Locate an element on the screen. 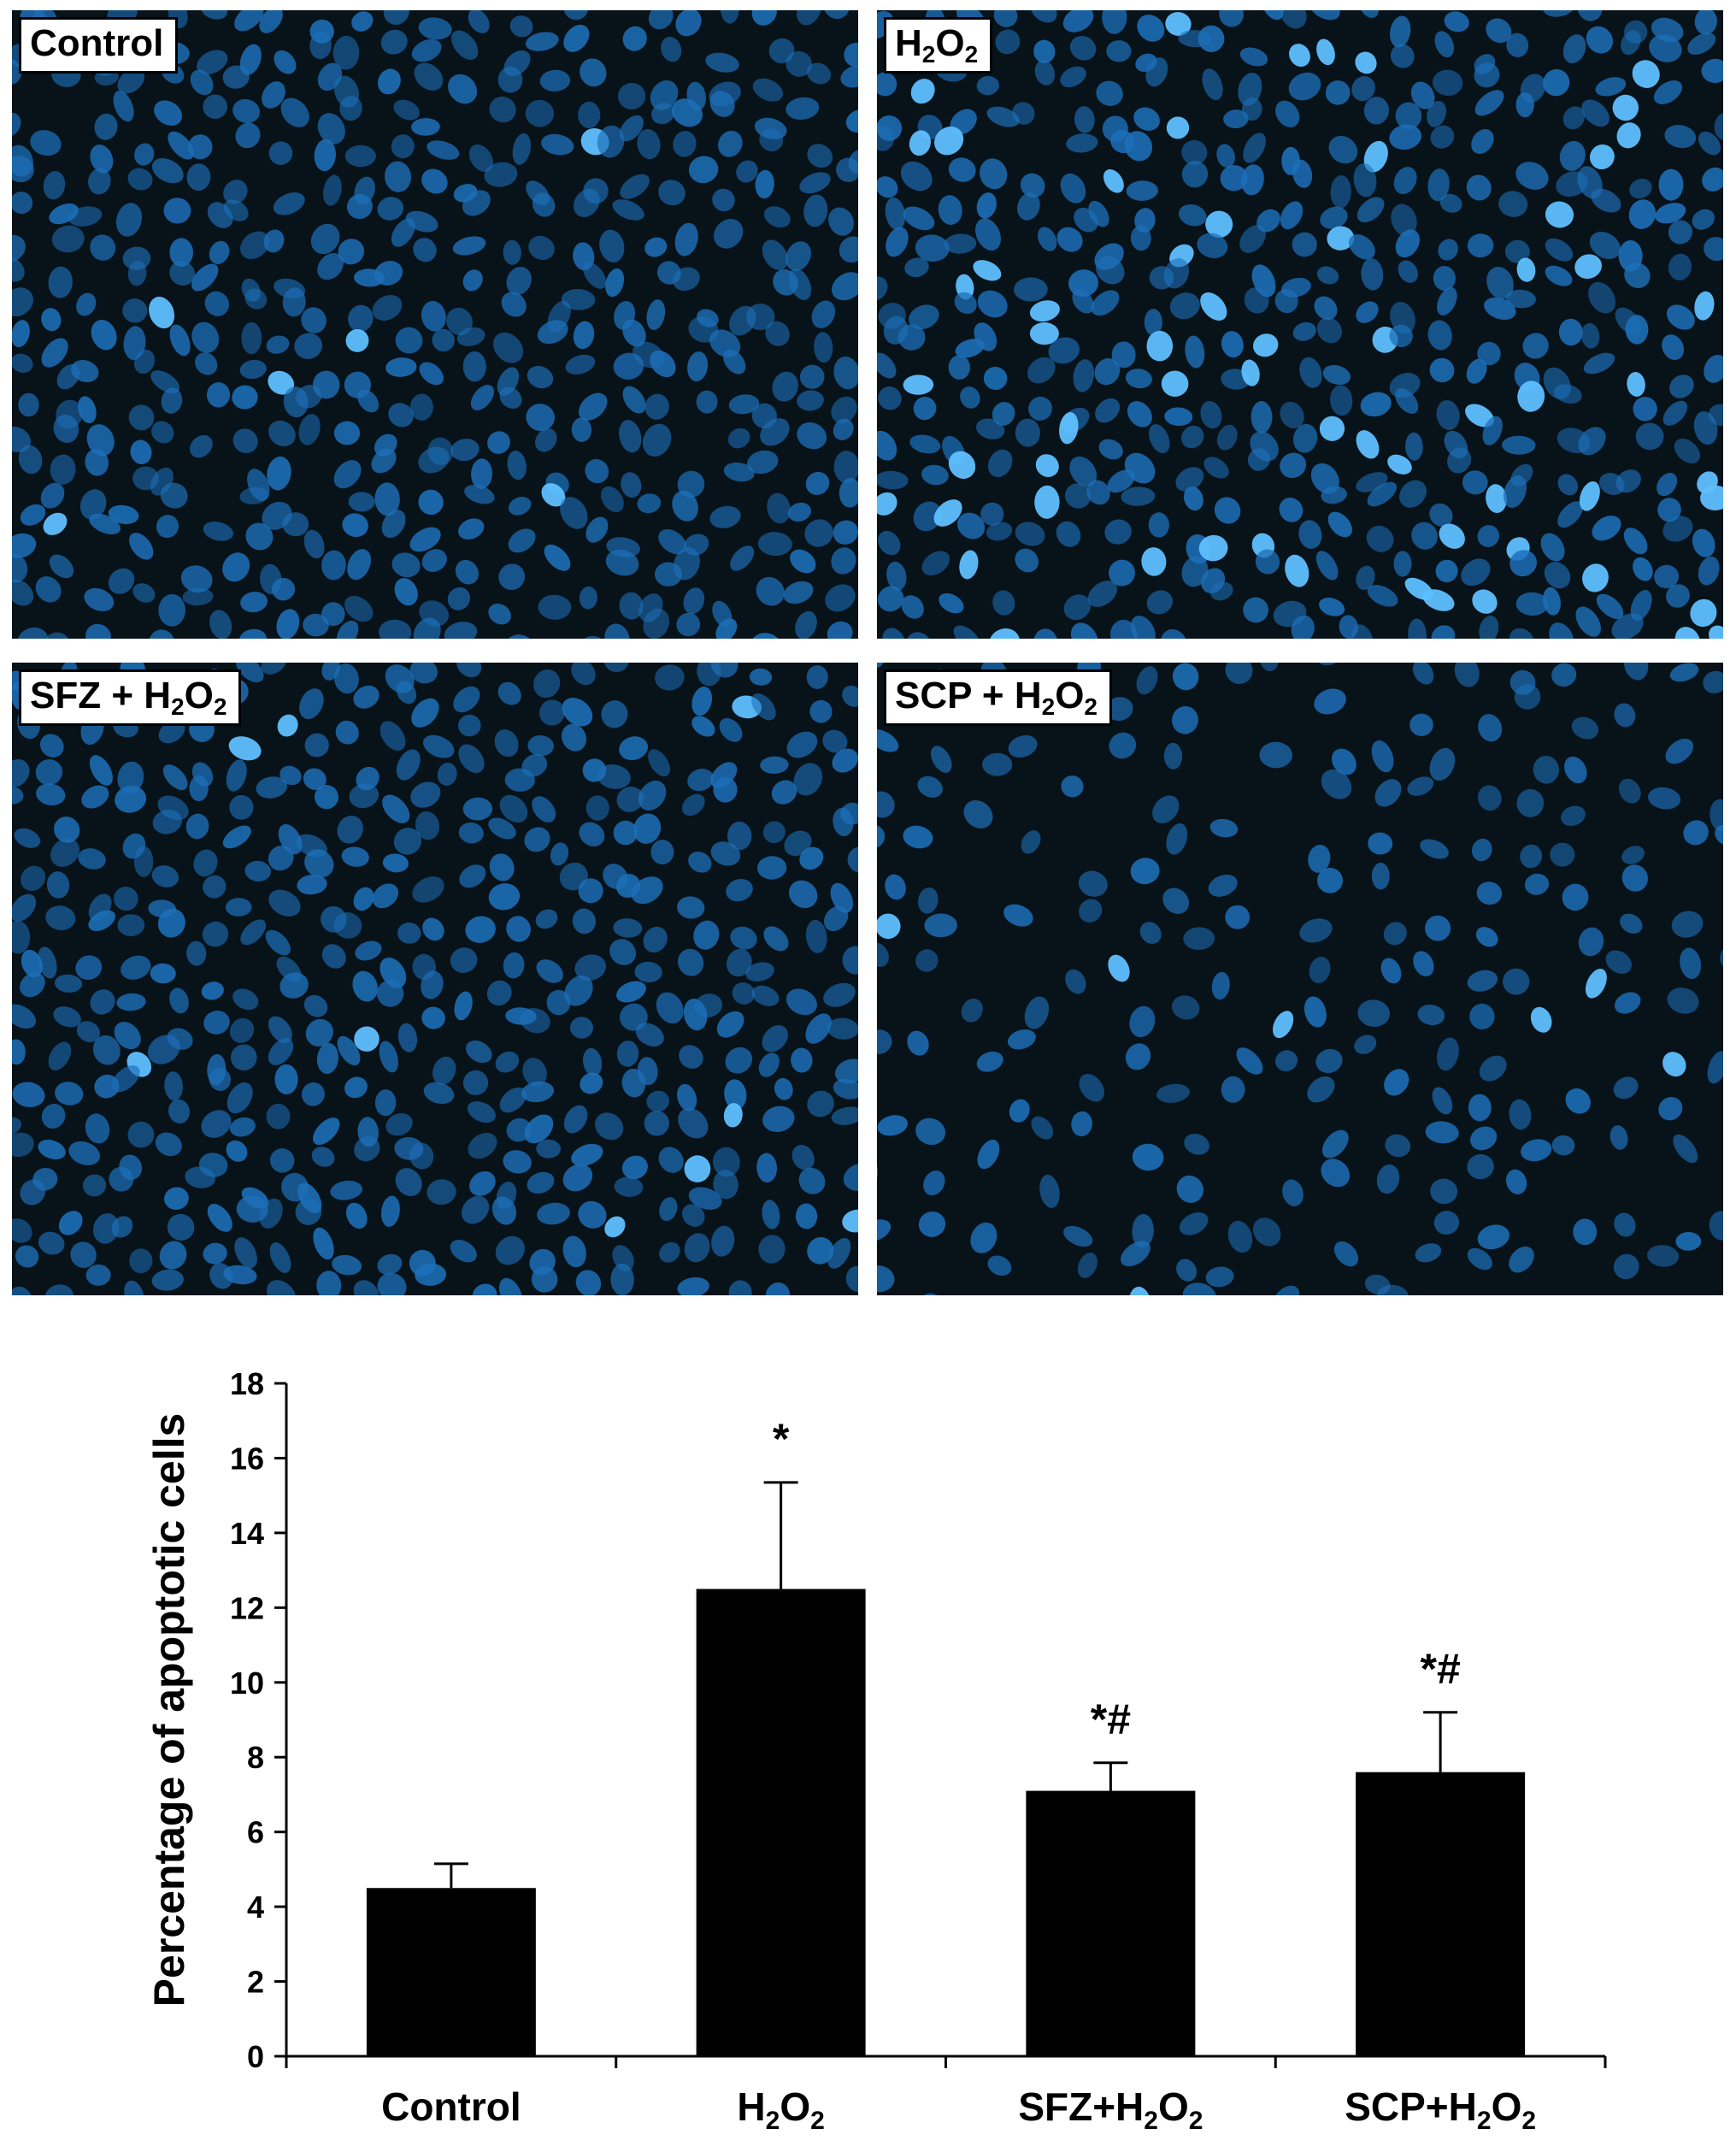  x-category-label: SCP+H2O2 is located at coordinates (1440, 2109).